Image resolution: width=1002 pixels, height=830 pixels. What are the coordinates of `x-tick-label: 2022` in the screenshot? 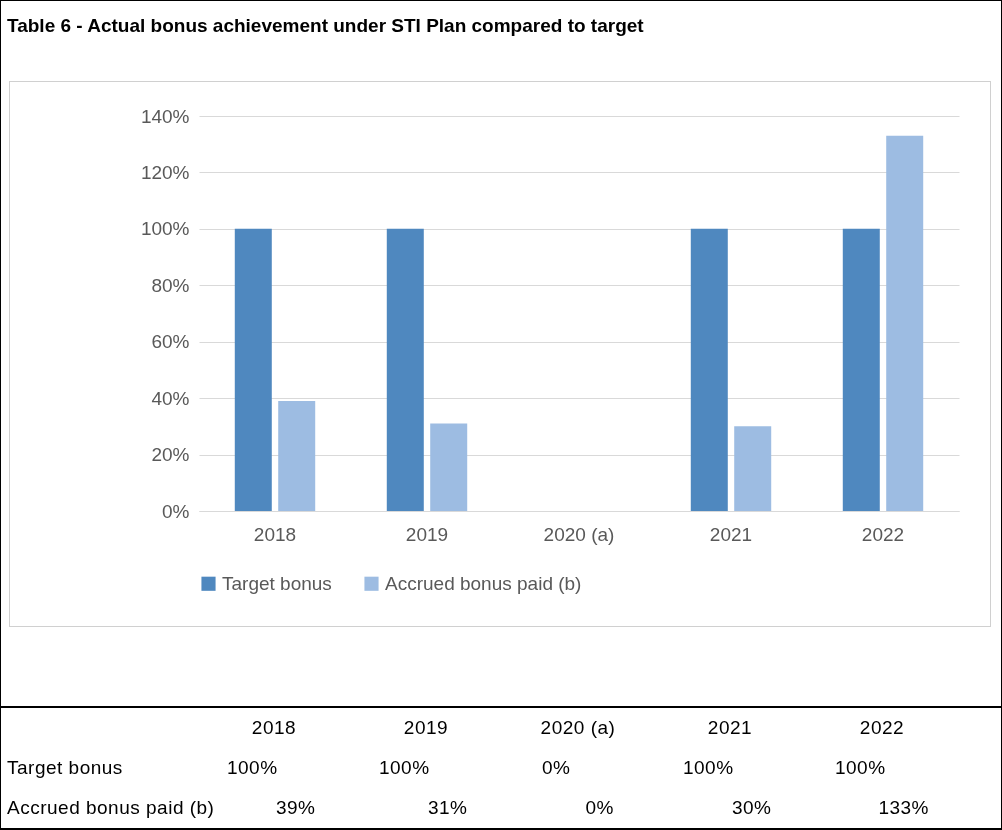 It's located at (883, 534).